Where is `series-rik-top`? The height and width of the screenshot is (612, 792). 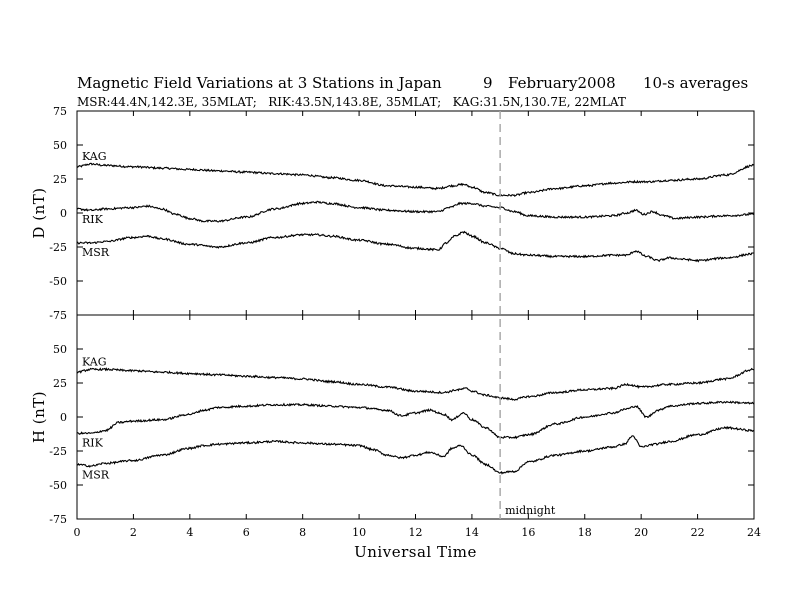
series-rik-top is located at coordinates (415, 211).